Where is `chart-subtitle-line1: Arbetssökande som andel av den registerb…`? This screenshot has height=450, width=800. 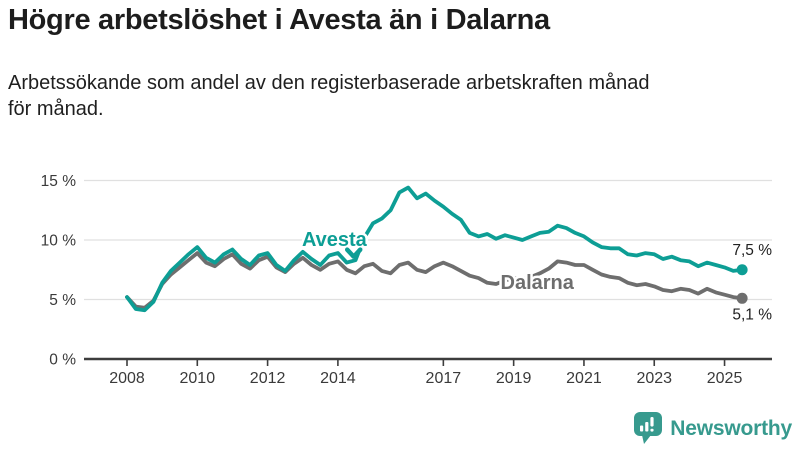 chart-subtitle-line1: Arbetssökande som andel av den registerb… is located at coordinates (329, 83).